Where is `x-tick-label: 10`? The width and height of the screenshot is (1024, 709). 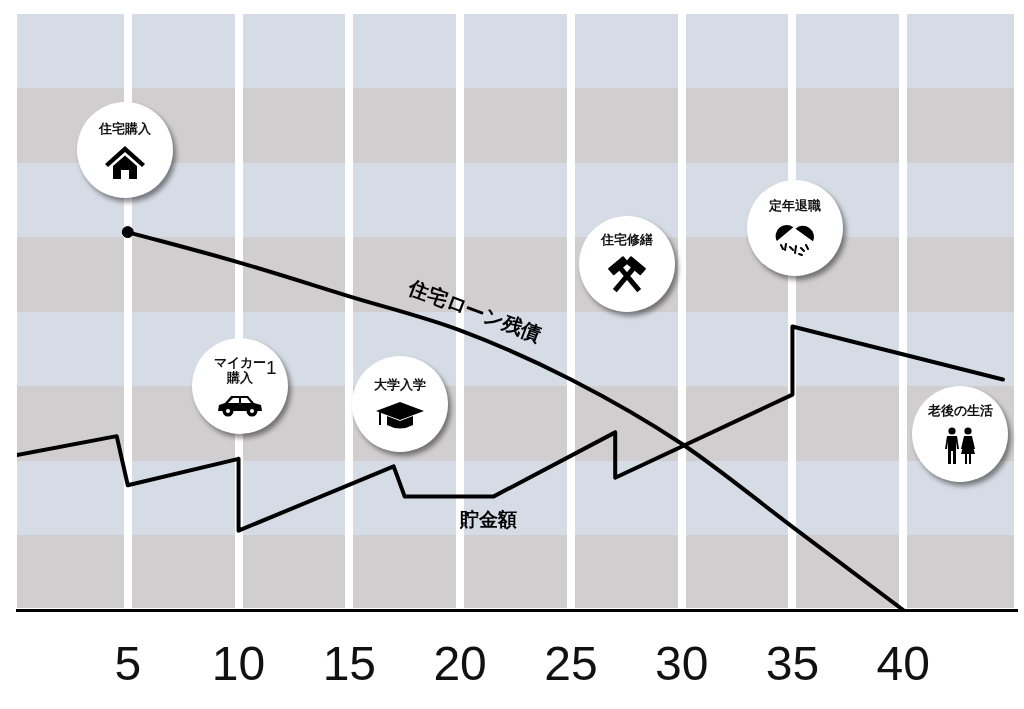
x-tick-label: 10 is located at coordinates (238, 664).